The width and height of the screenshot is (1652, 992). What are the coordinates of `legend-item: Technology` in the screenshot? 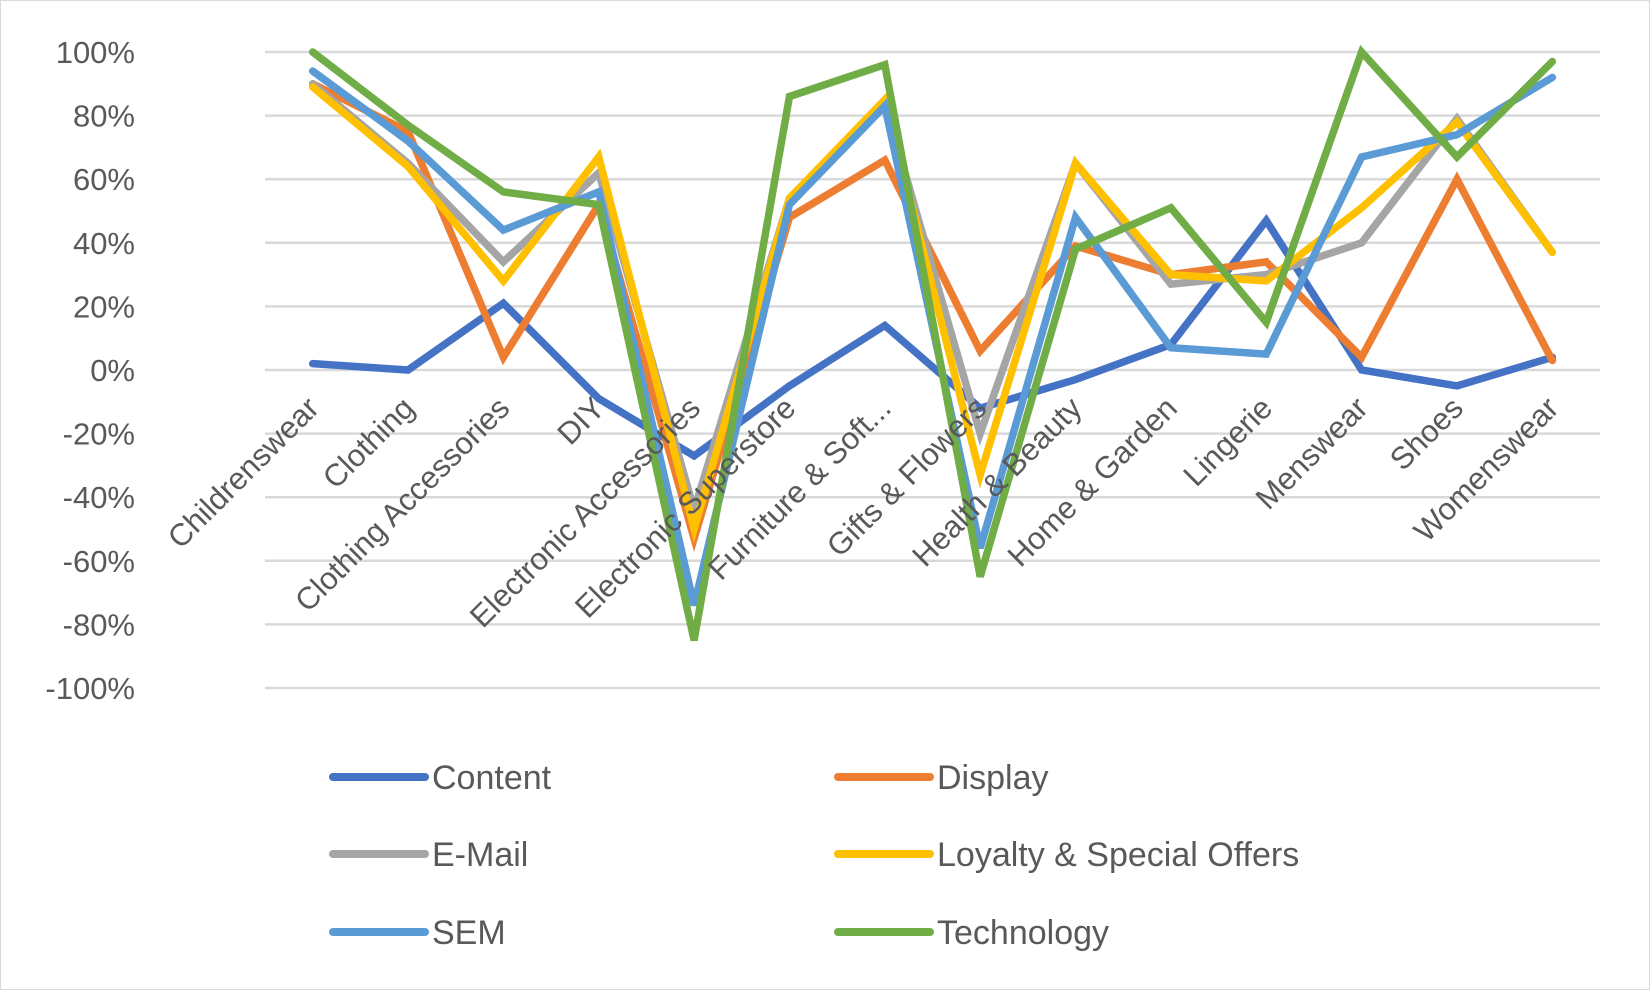 It's located at (971, 933).